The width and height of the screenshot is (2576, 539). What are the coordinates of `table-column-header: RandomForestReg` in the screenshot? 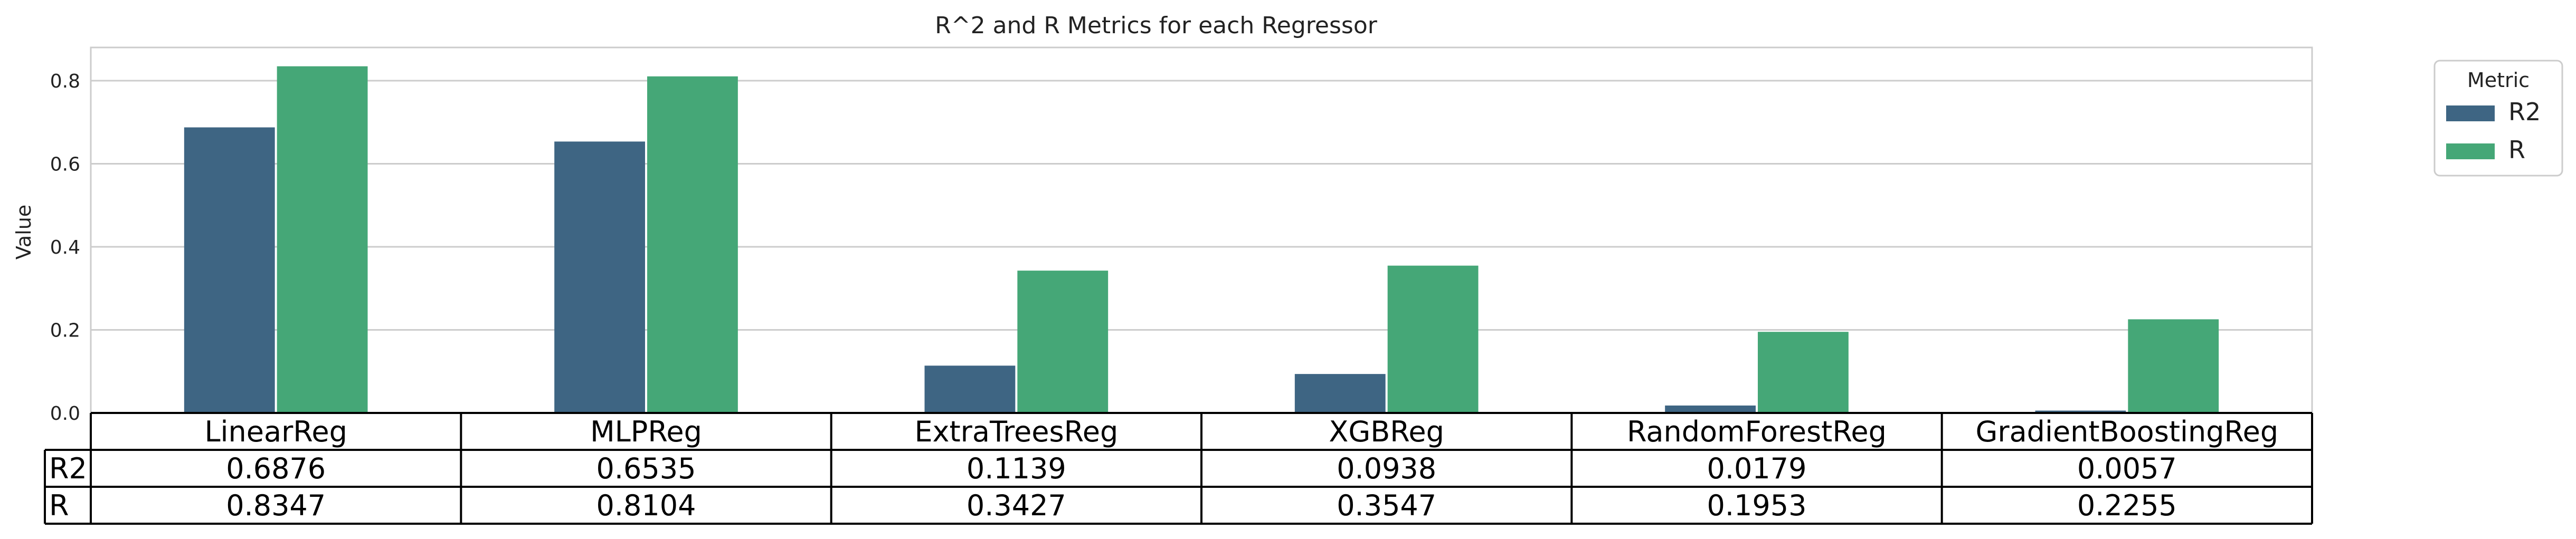 It's located at (1757, 431).